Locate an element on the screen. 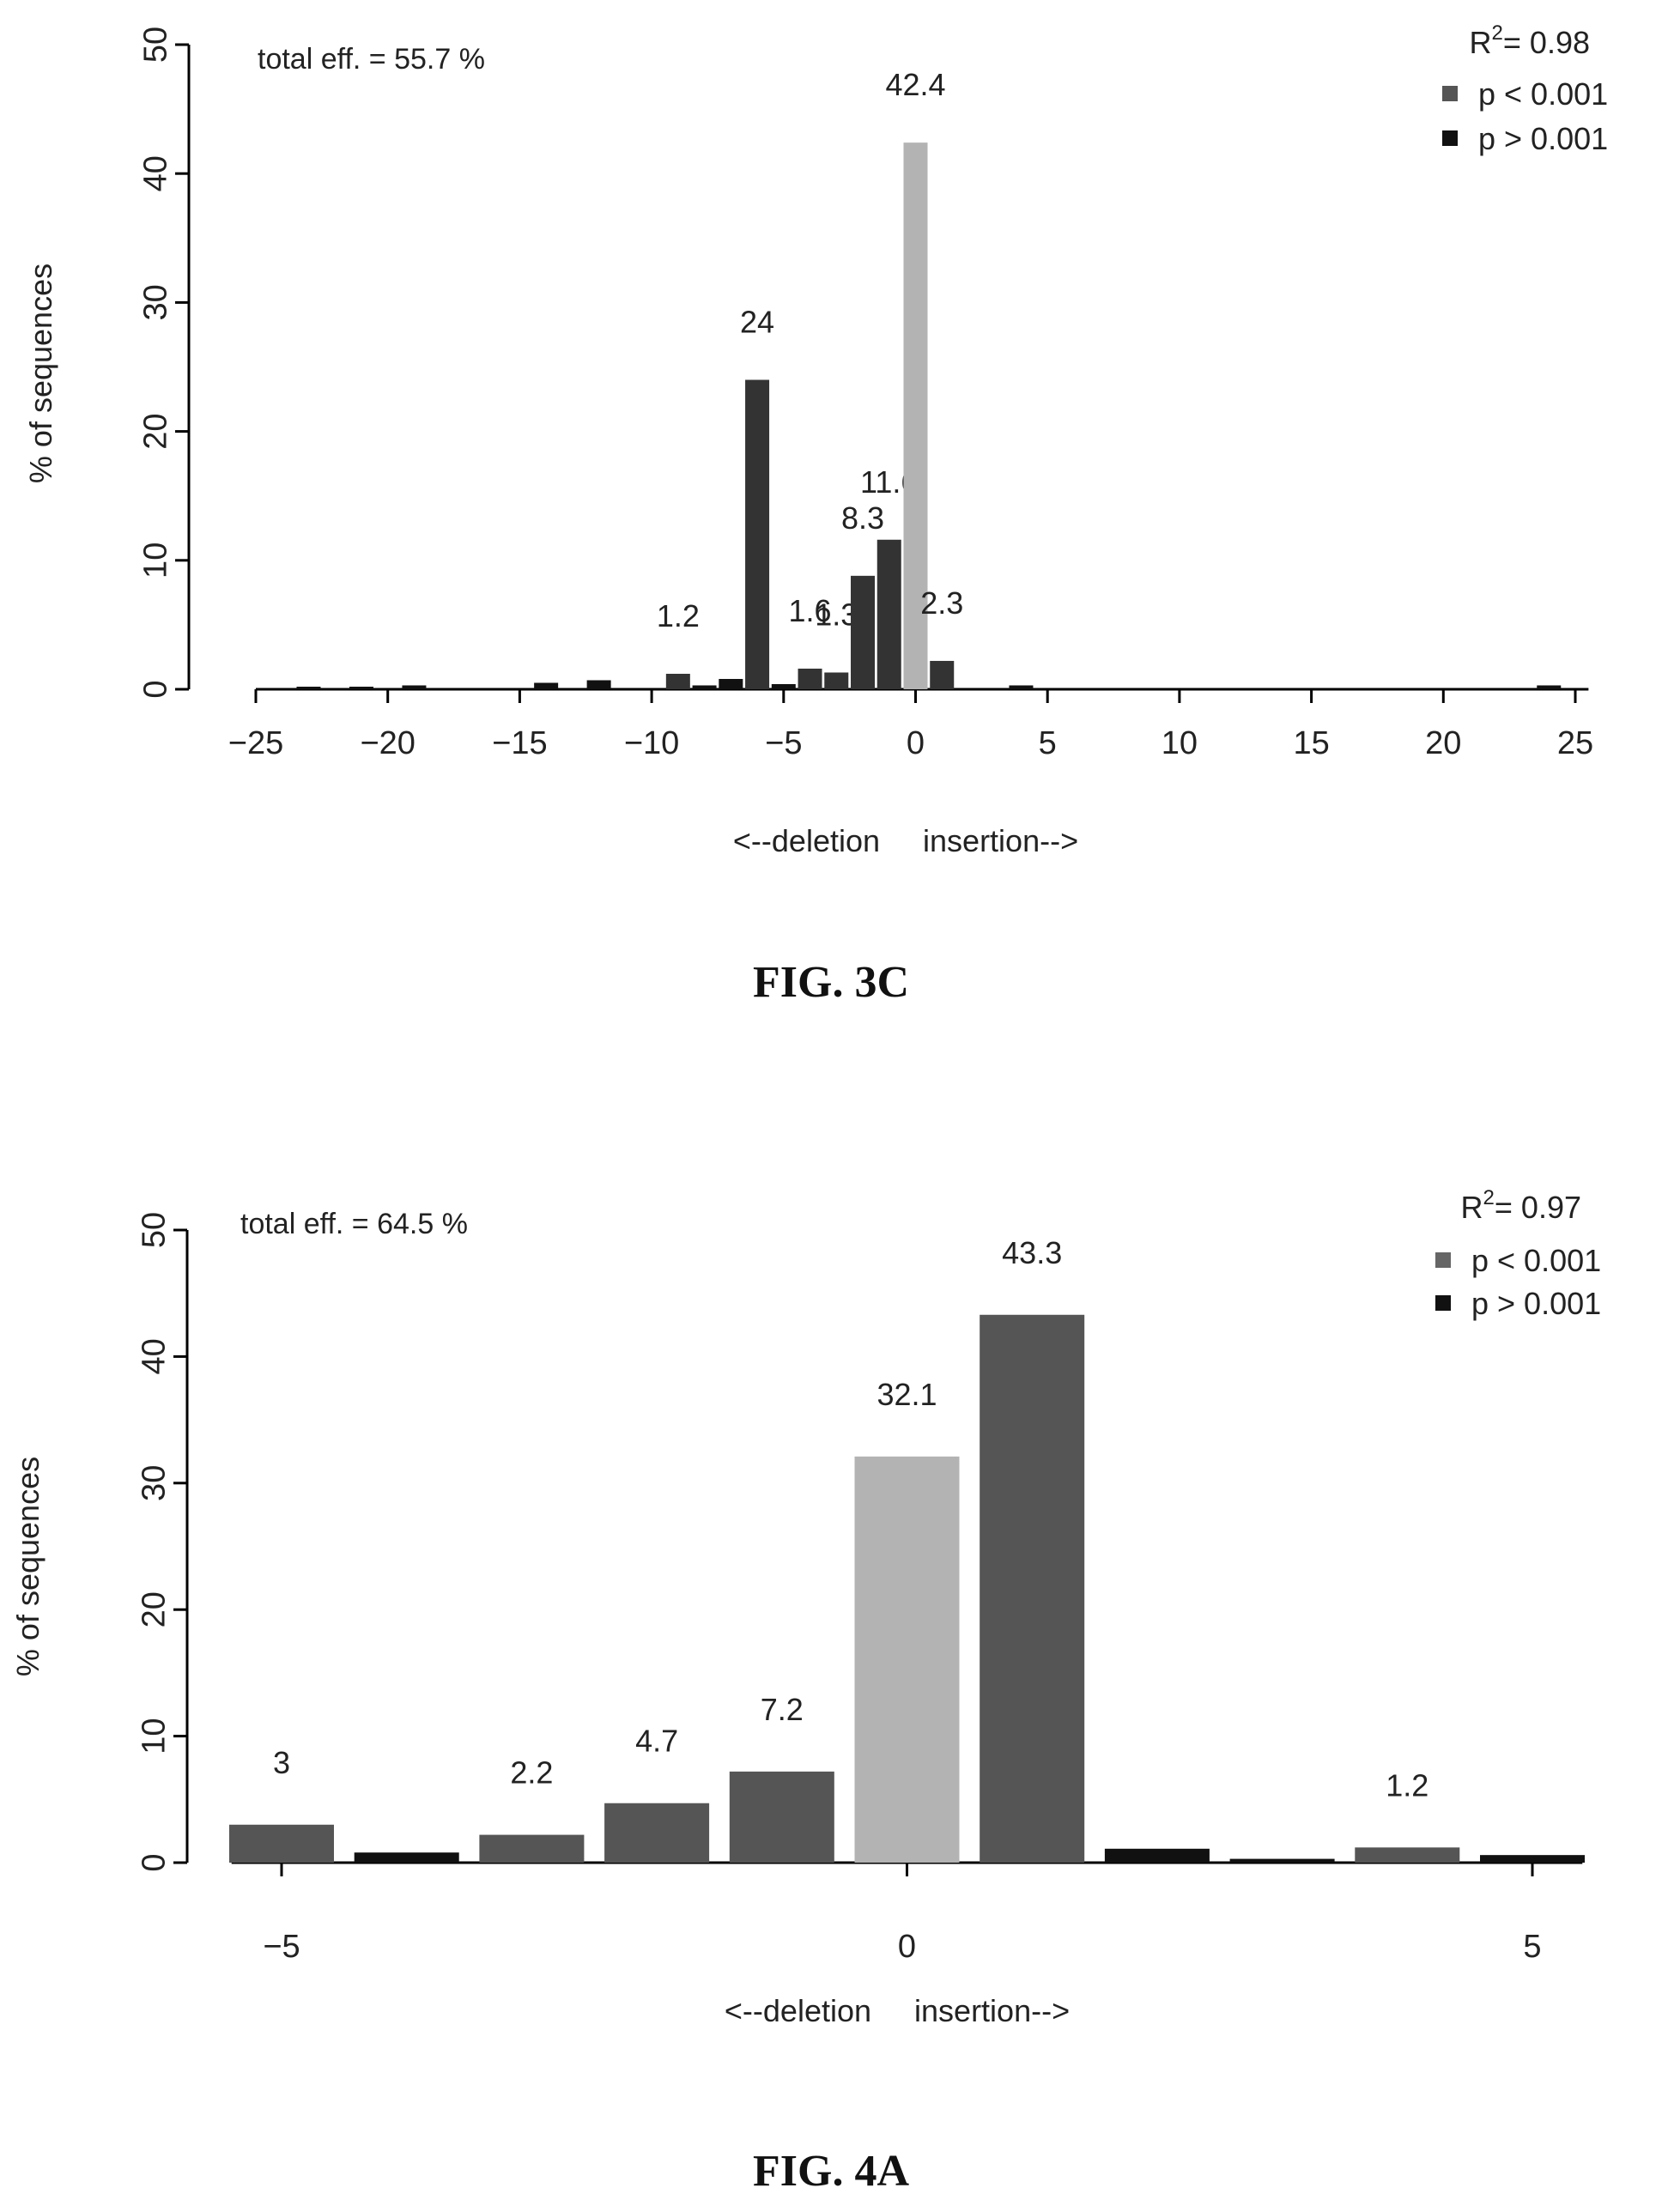 This screenshot has width=1662, height=2212. data-label: 4.7 is located at coordinates (657, 1741).